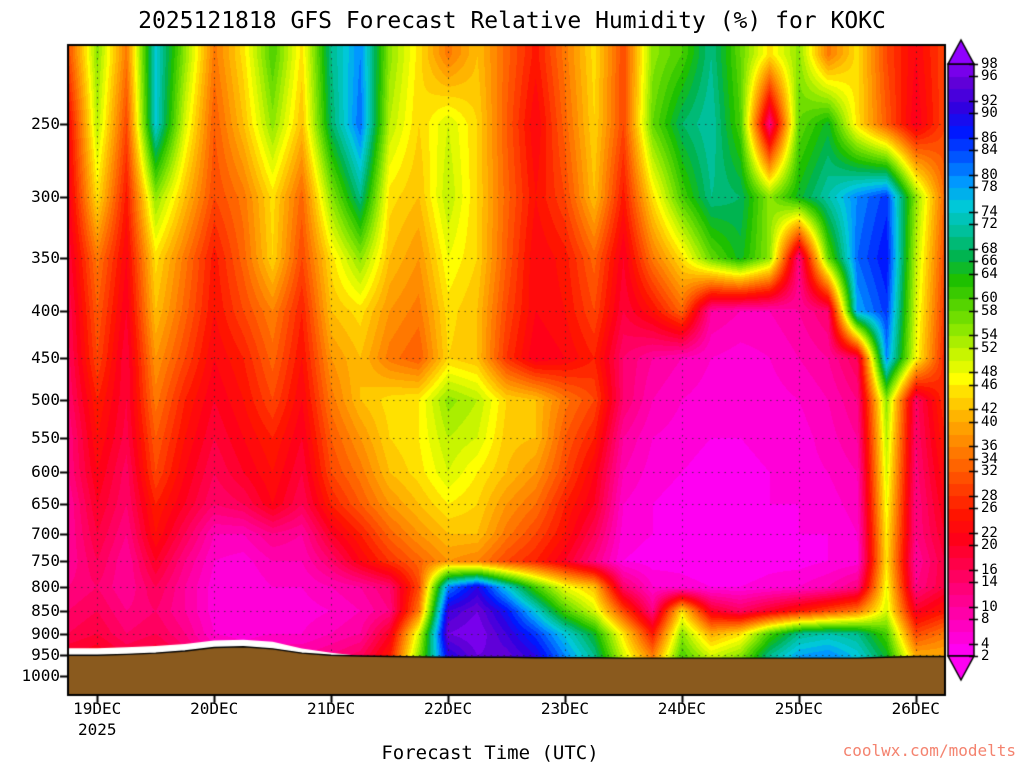  What do you see at coordinates (40, 675) in the screenshot?
I see `y-tick-label: 1000` at bounding box center [40, 675].